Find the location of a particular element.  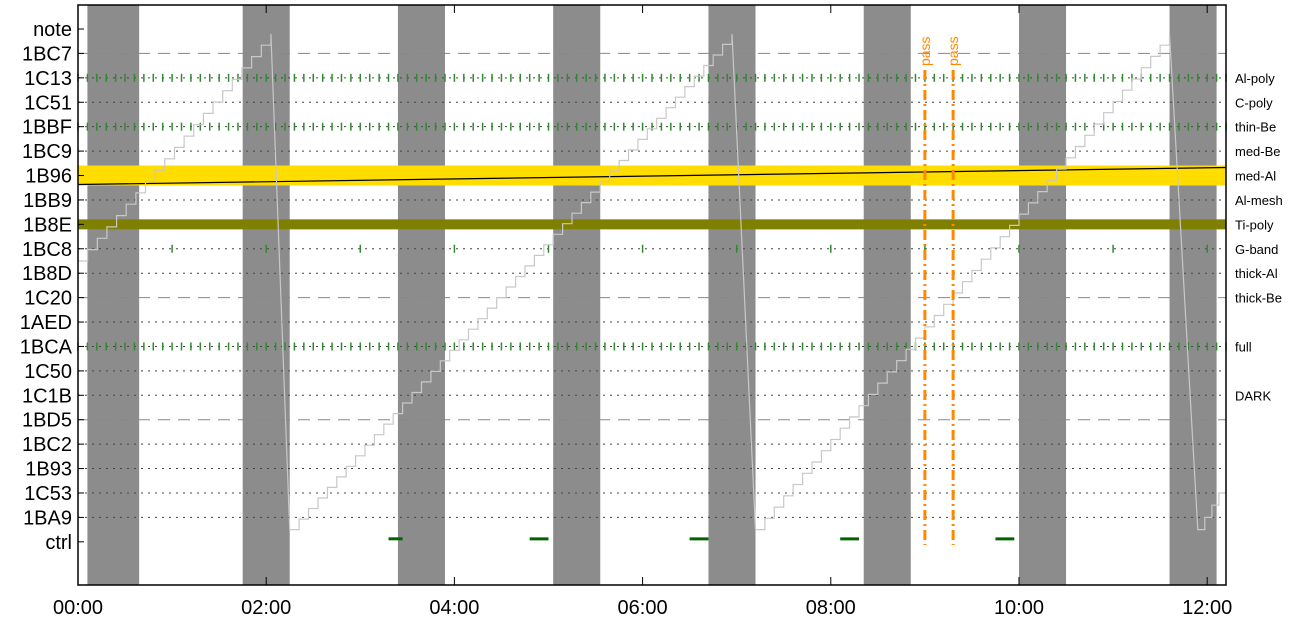

y-tick-label-note: note is located at coordinates (52, 30).